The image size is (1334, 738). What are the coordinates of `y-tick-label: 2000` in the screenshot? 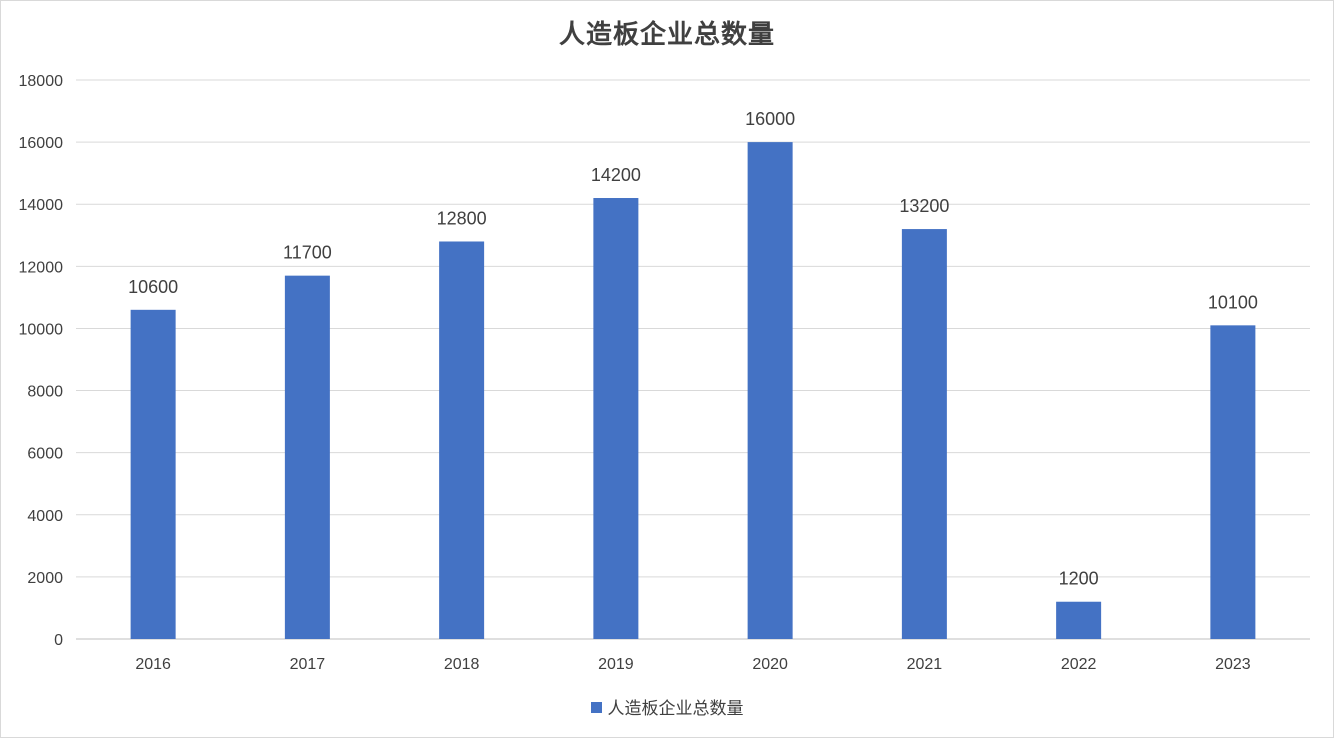 It's located at (45, 578).